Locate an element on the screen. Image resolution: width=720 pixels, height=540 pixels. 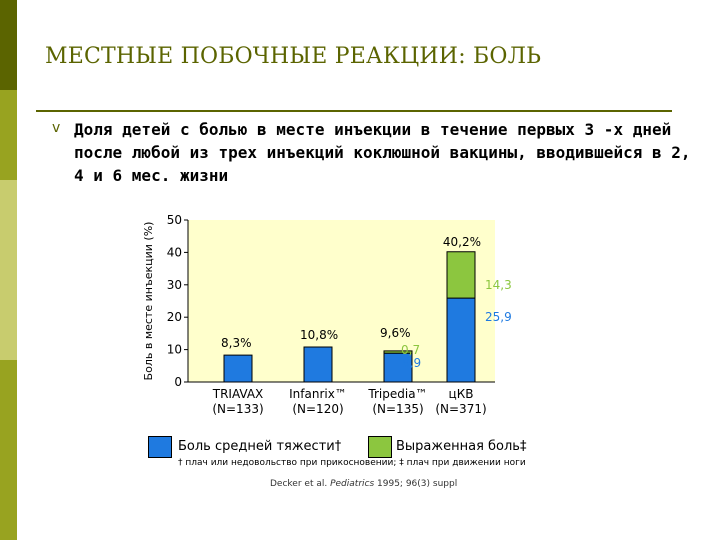
x-tick-label: Infanrix™ is located at coordinates (318, 394).